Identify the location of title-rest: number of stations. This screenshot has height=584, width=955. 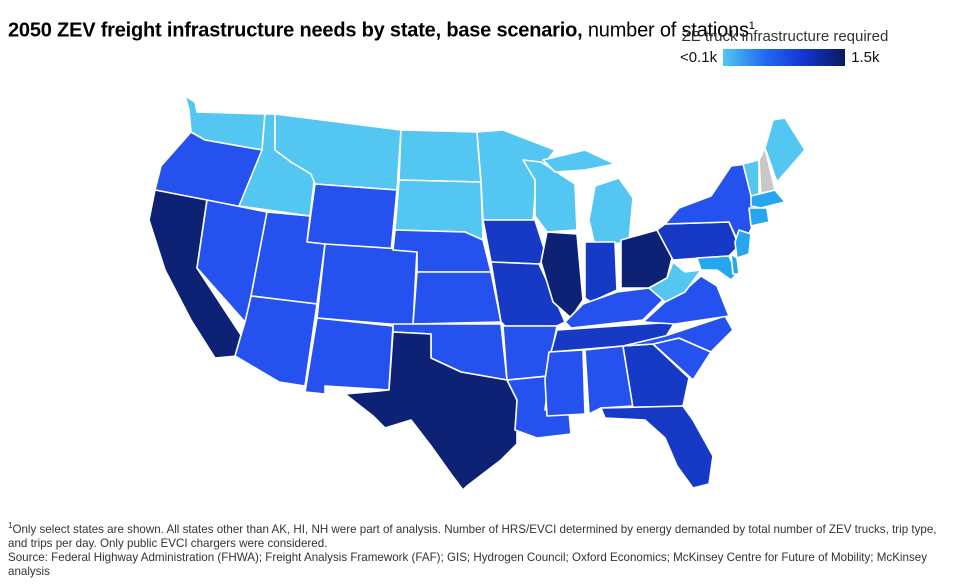
(668, 30).